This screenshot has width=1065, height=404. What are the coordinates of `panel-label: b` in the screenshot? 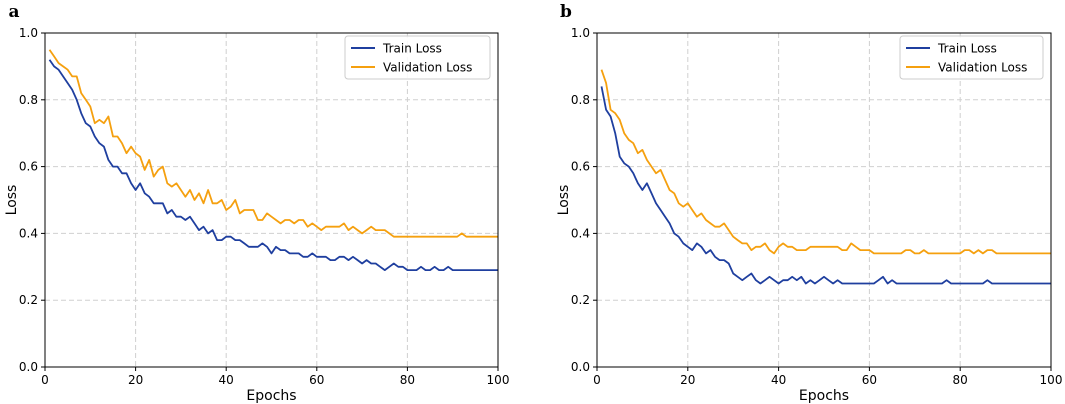 It's located at (566, 12).